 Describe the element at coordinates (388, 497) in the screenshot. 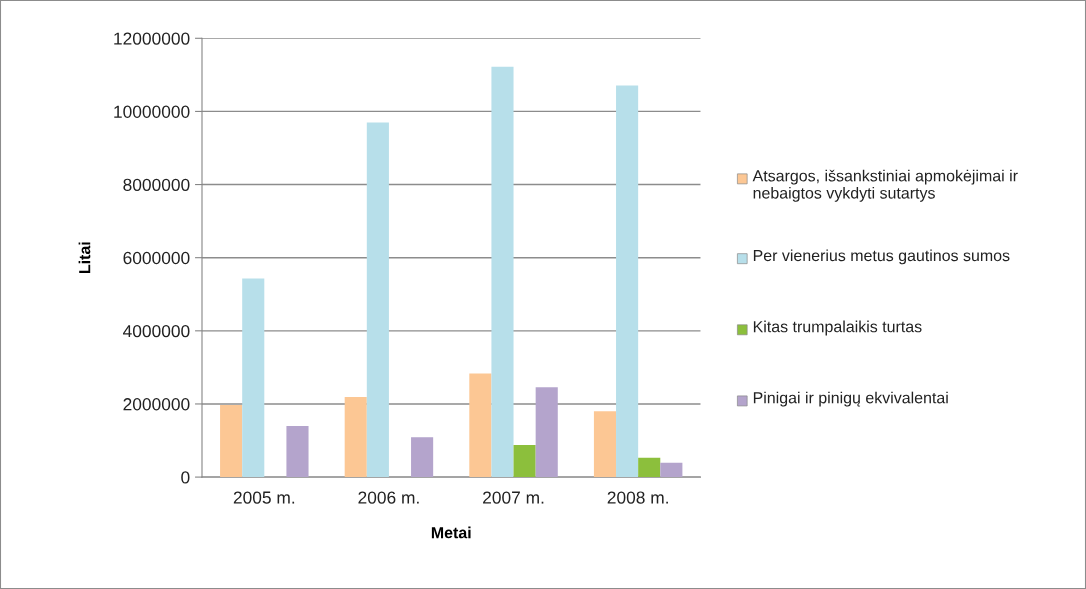

I see `x-tick-label: 2006 m.` at that location.